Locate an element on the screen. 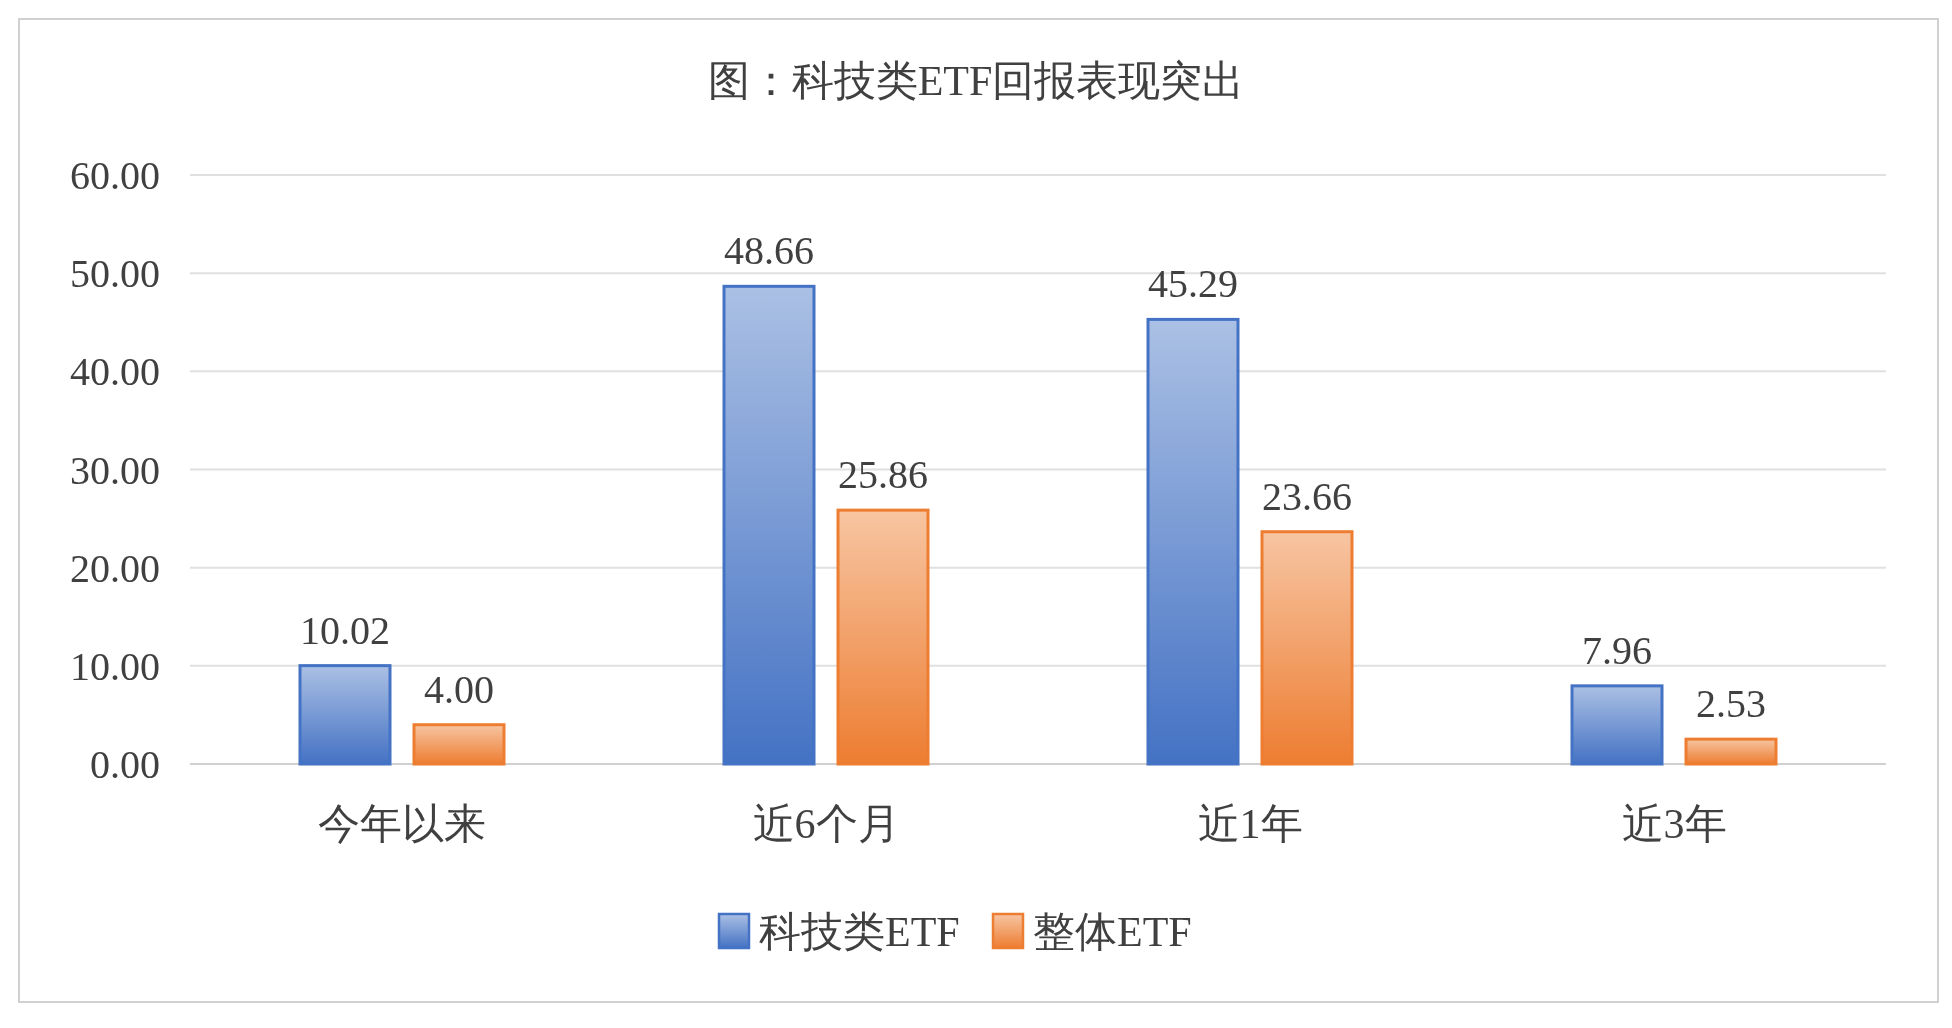  x-tick-label: 近6个月 is located at coordinates (826, 824).